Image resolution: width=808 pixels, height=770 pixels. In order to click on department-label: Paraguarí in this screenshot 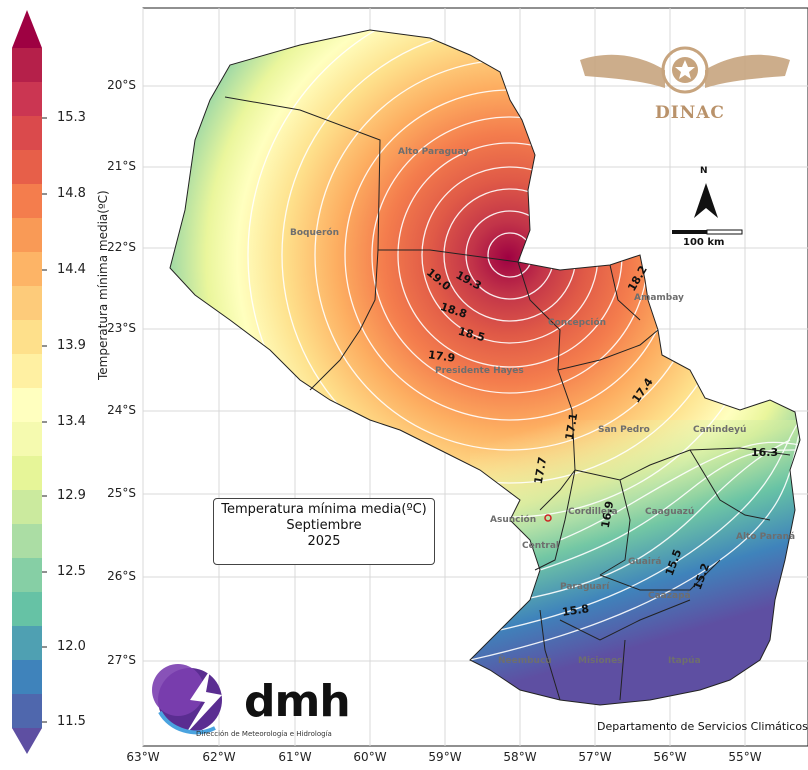, I will do `click(585, 587)`.